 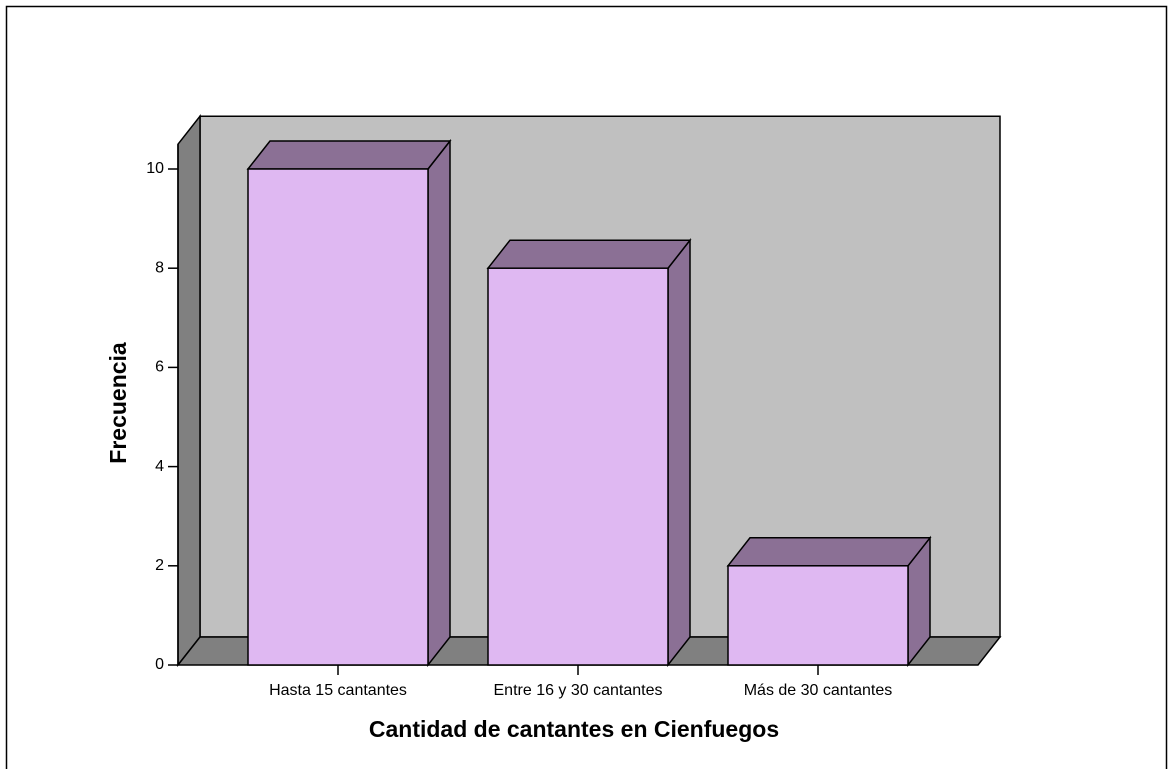 What do you see at coordinates (118, 403) in the screenshot?
I see `y-axis-title: Frecuencia` at bounding box center [118, 403].